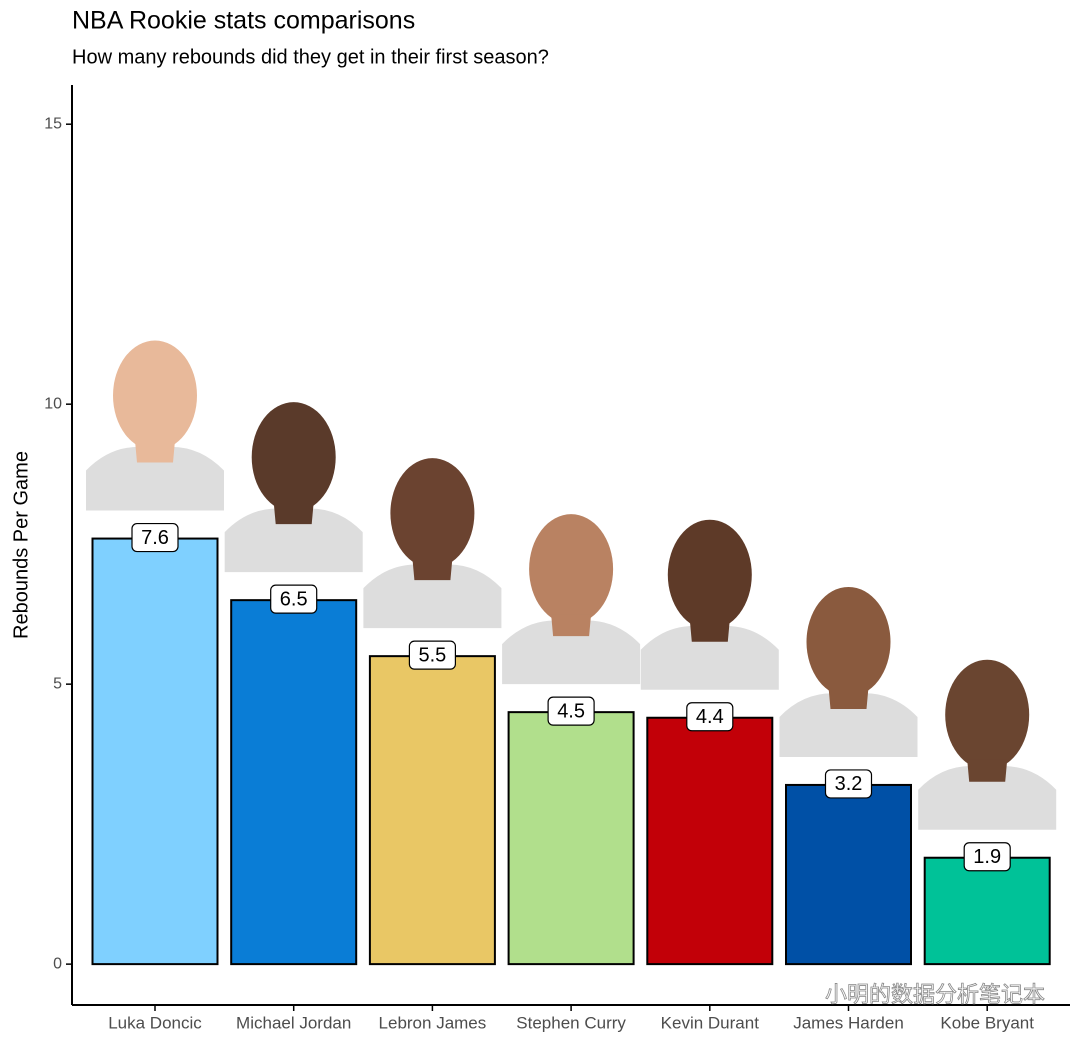 The width and height of the screenshot is (1080, 1045). I want to click on value-label: 4.4, so click(710, 717).